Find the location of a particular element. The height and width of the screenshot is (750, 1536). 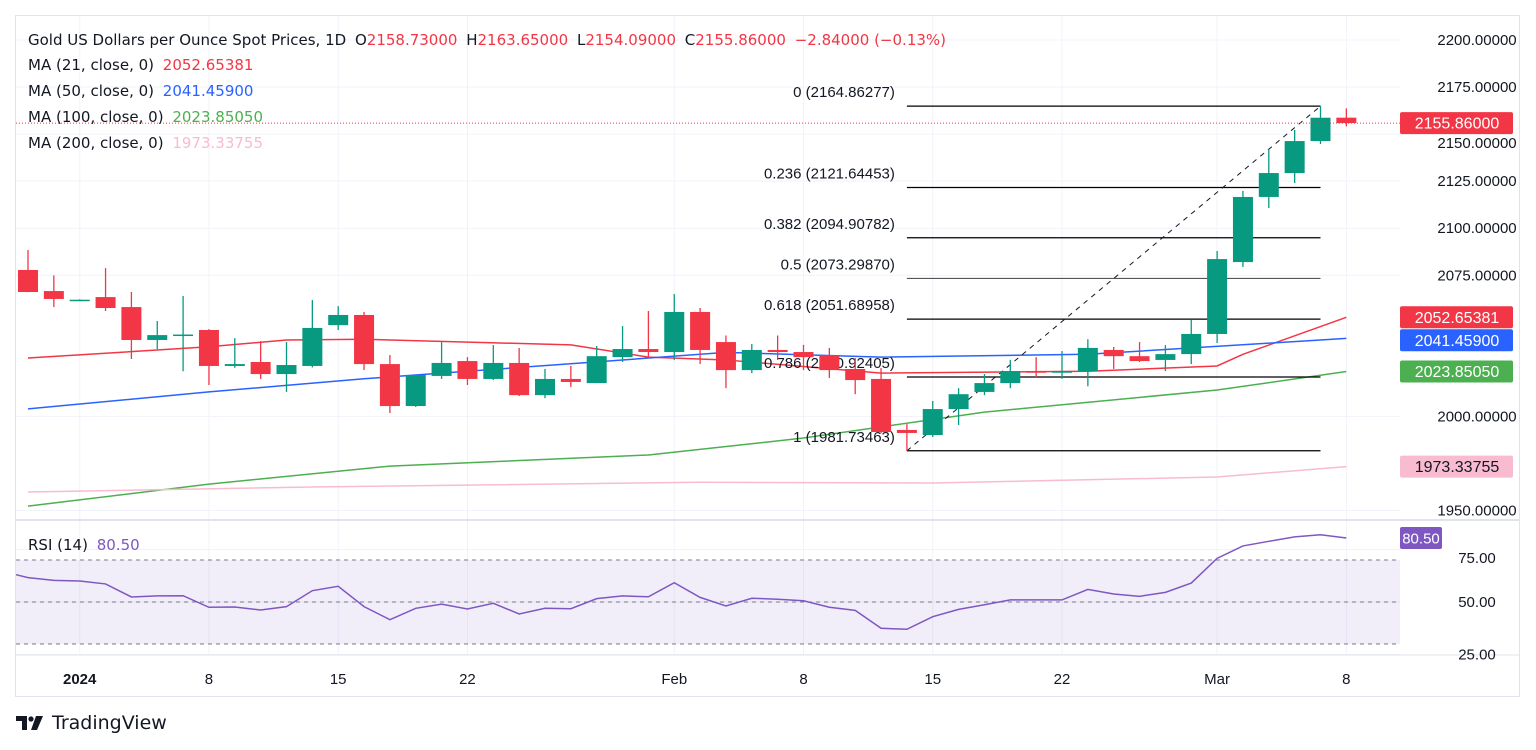

ma21-label: MA (21, close, 0) is located at coordinates (91, 65).